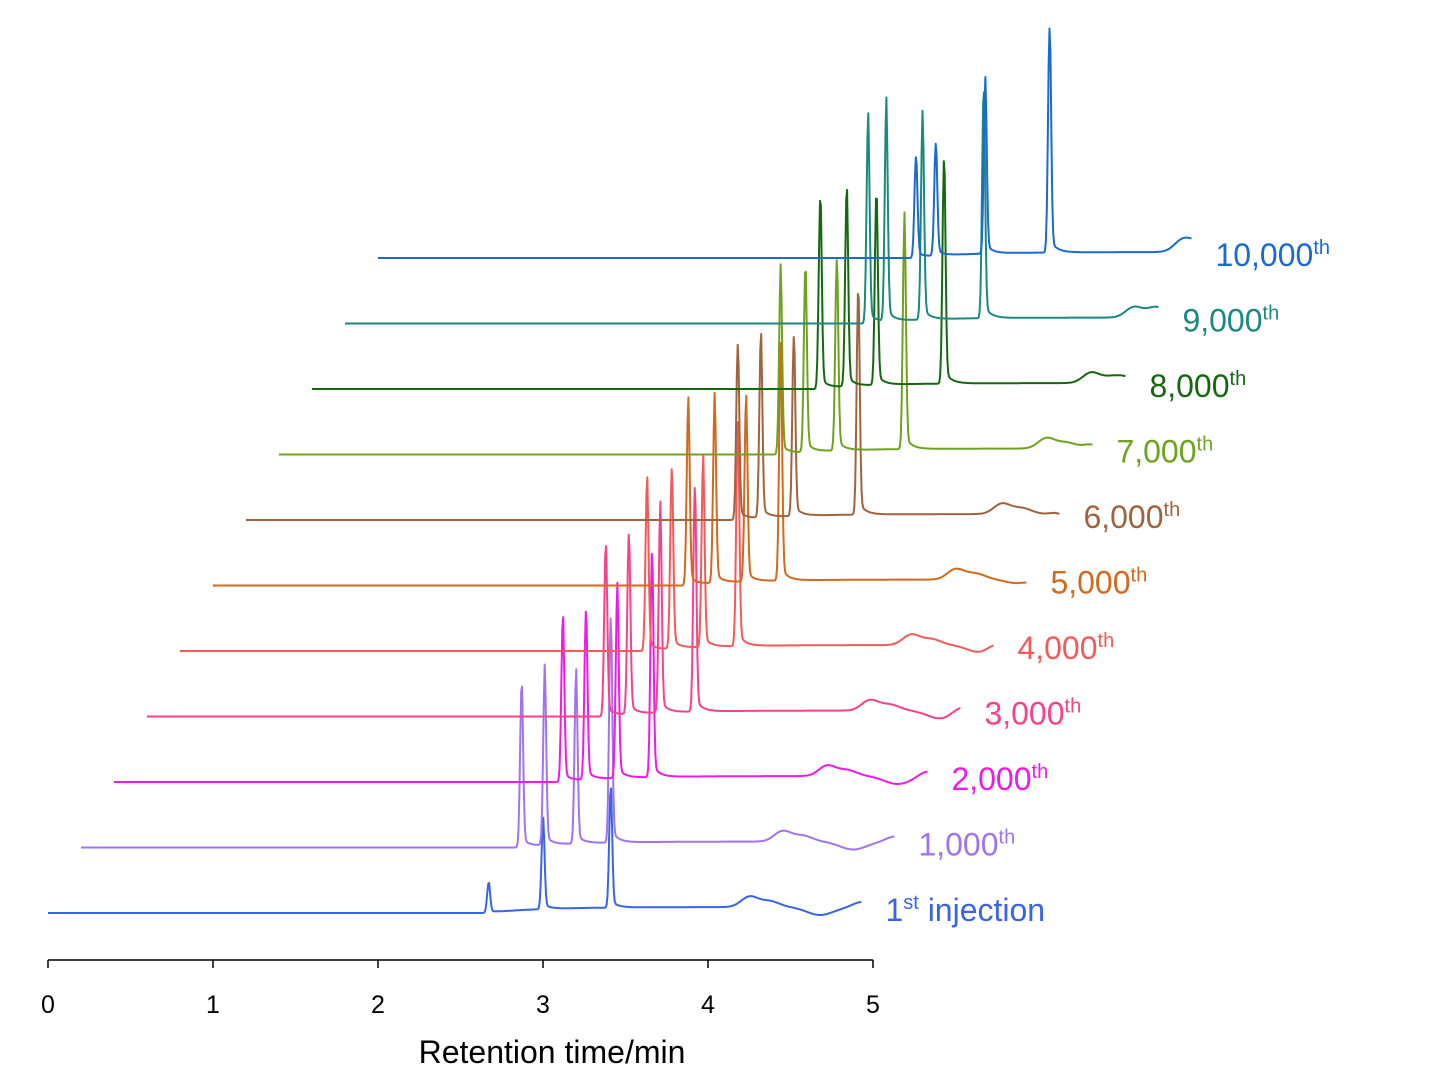 The image size is (1438, 1079). I want to click on series-label-main: 4,000, so click(1057, 648).